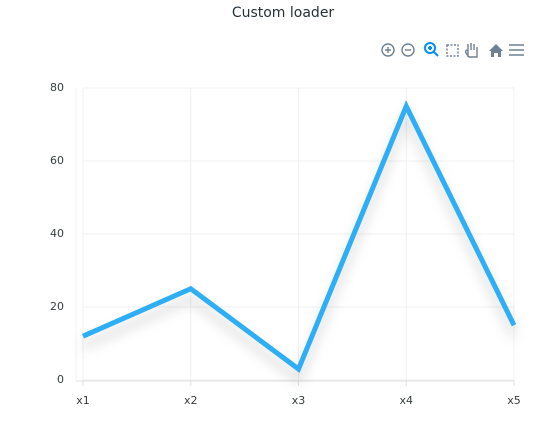 This screenshot has width=551, height=425. I want to click on x-tick-label: x5, so click(514, 400).